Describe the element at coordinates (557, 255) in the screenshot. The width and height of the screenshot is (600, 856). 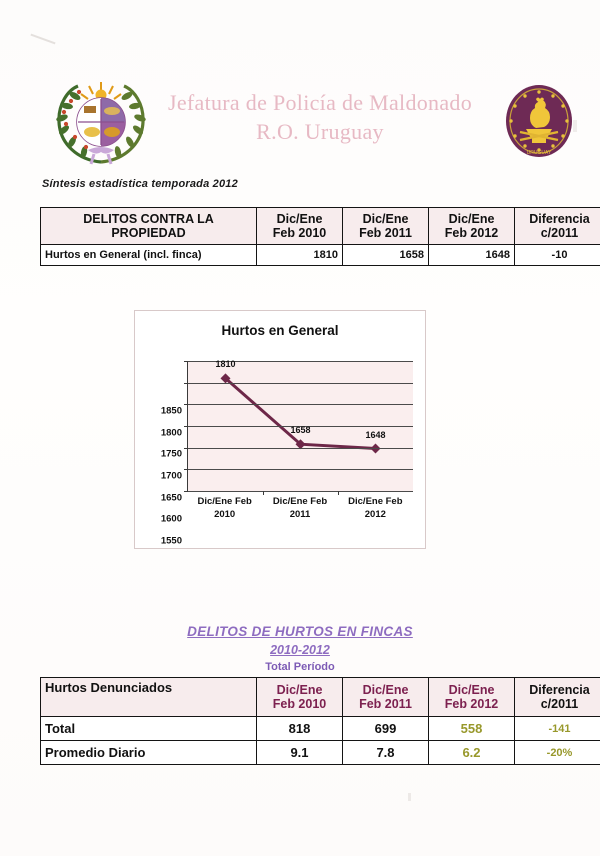
I see `cell-value-diferencia: -10` at that location.